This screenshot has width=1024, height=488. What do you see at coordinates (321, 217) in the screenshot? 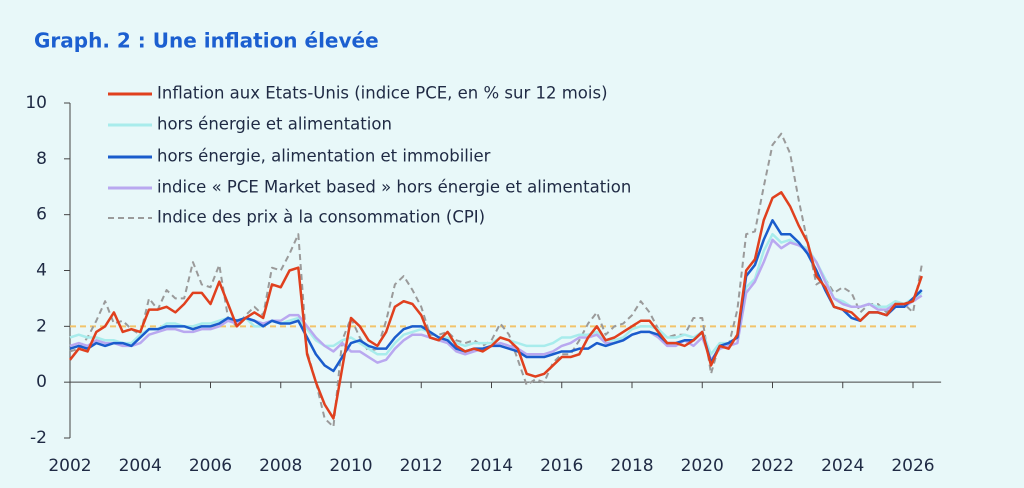
I see `legend-label: Indice des prix à la consommation (CPI)` at bounding box center [321, 217].